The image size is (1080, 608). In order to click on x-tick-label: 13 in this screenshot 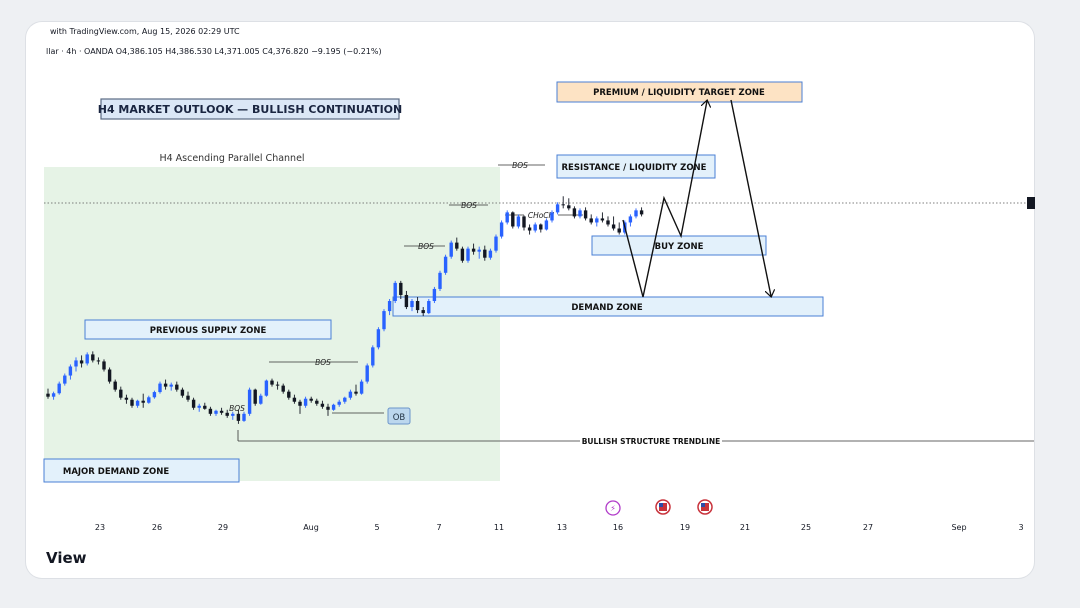, I will do `click(562, 527)`.